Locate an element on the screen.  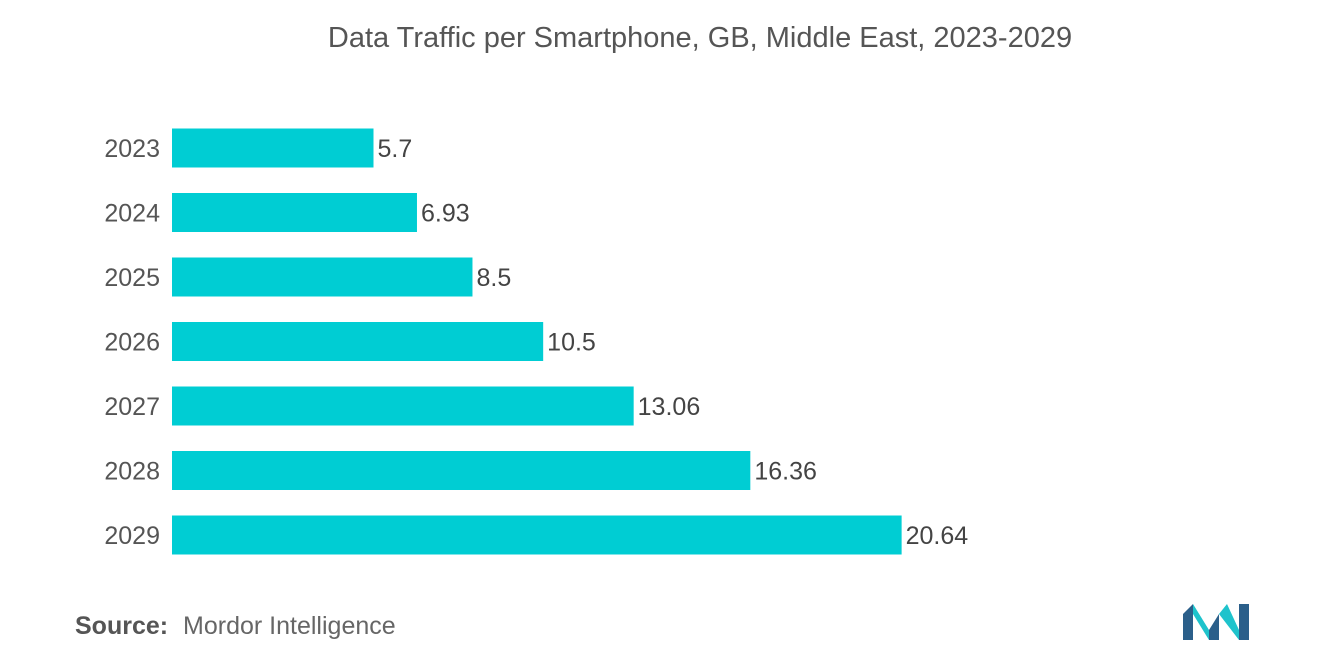
source-text: Mordor Intelligence is located at coordinates (289, 626).